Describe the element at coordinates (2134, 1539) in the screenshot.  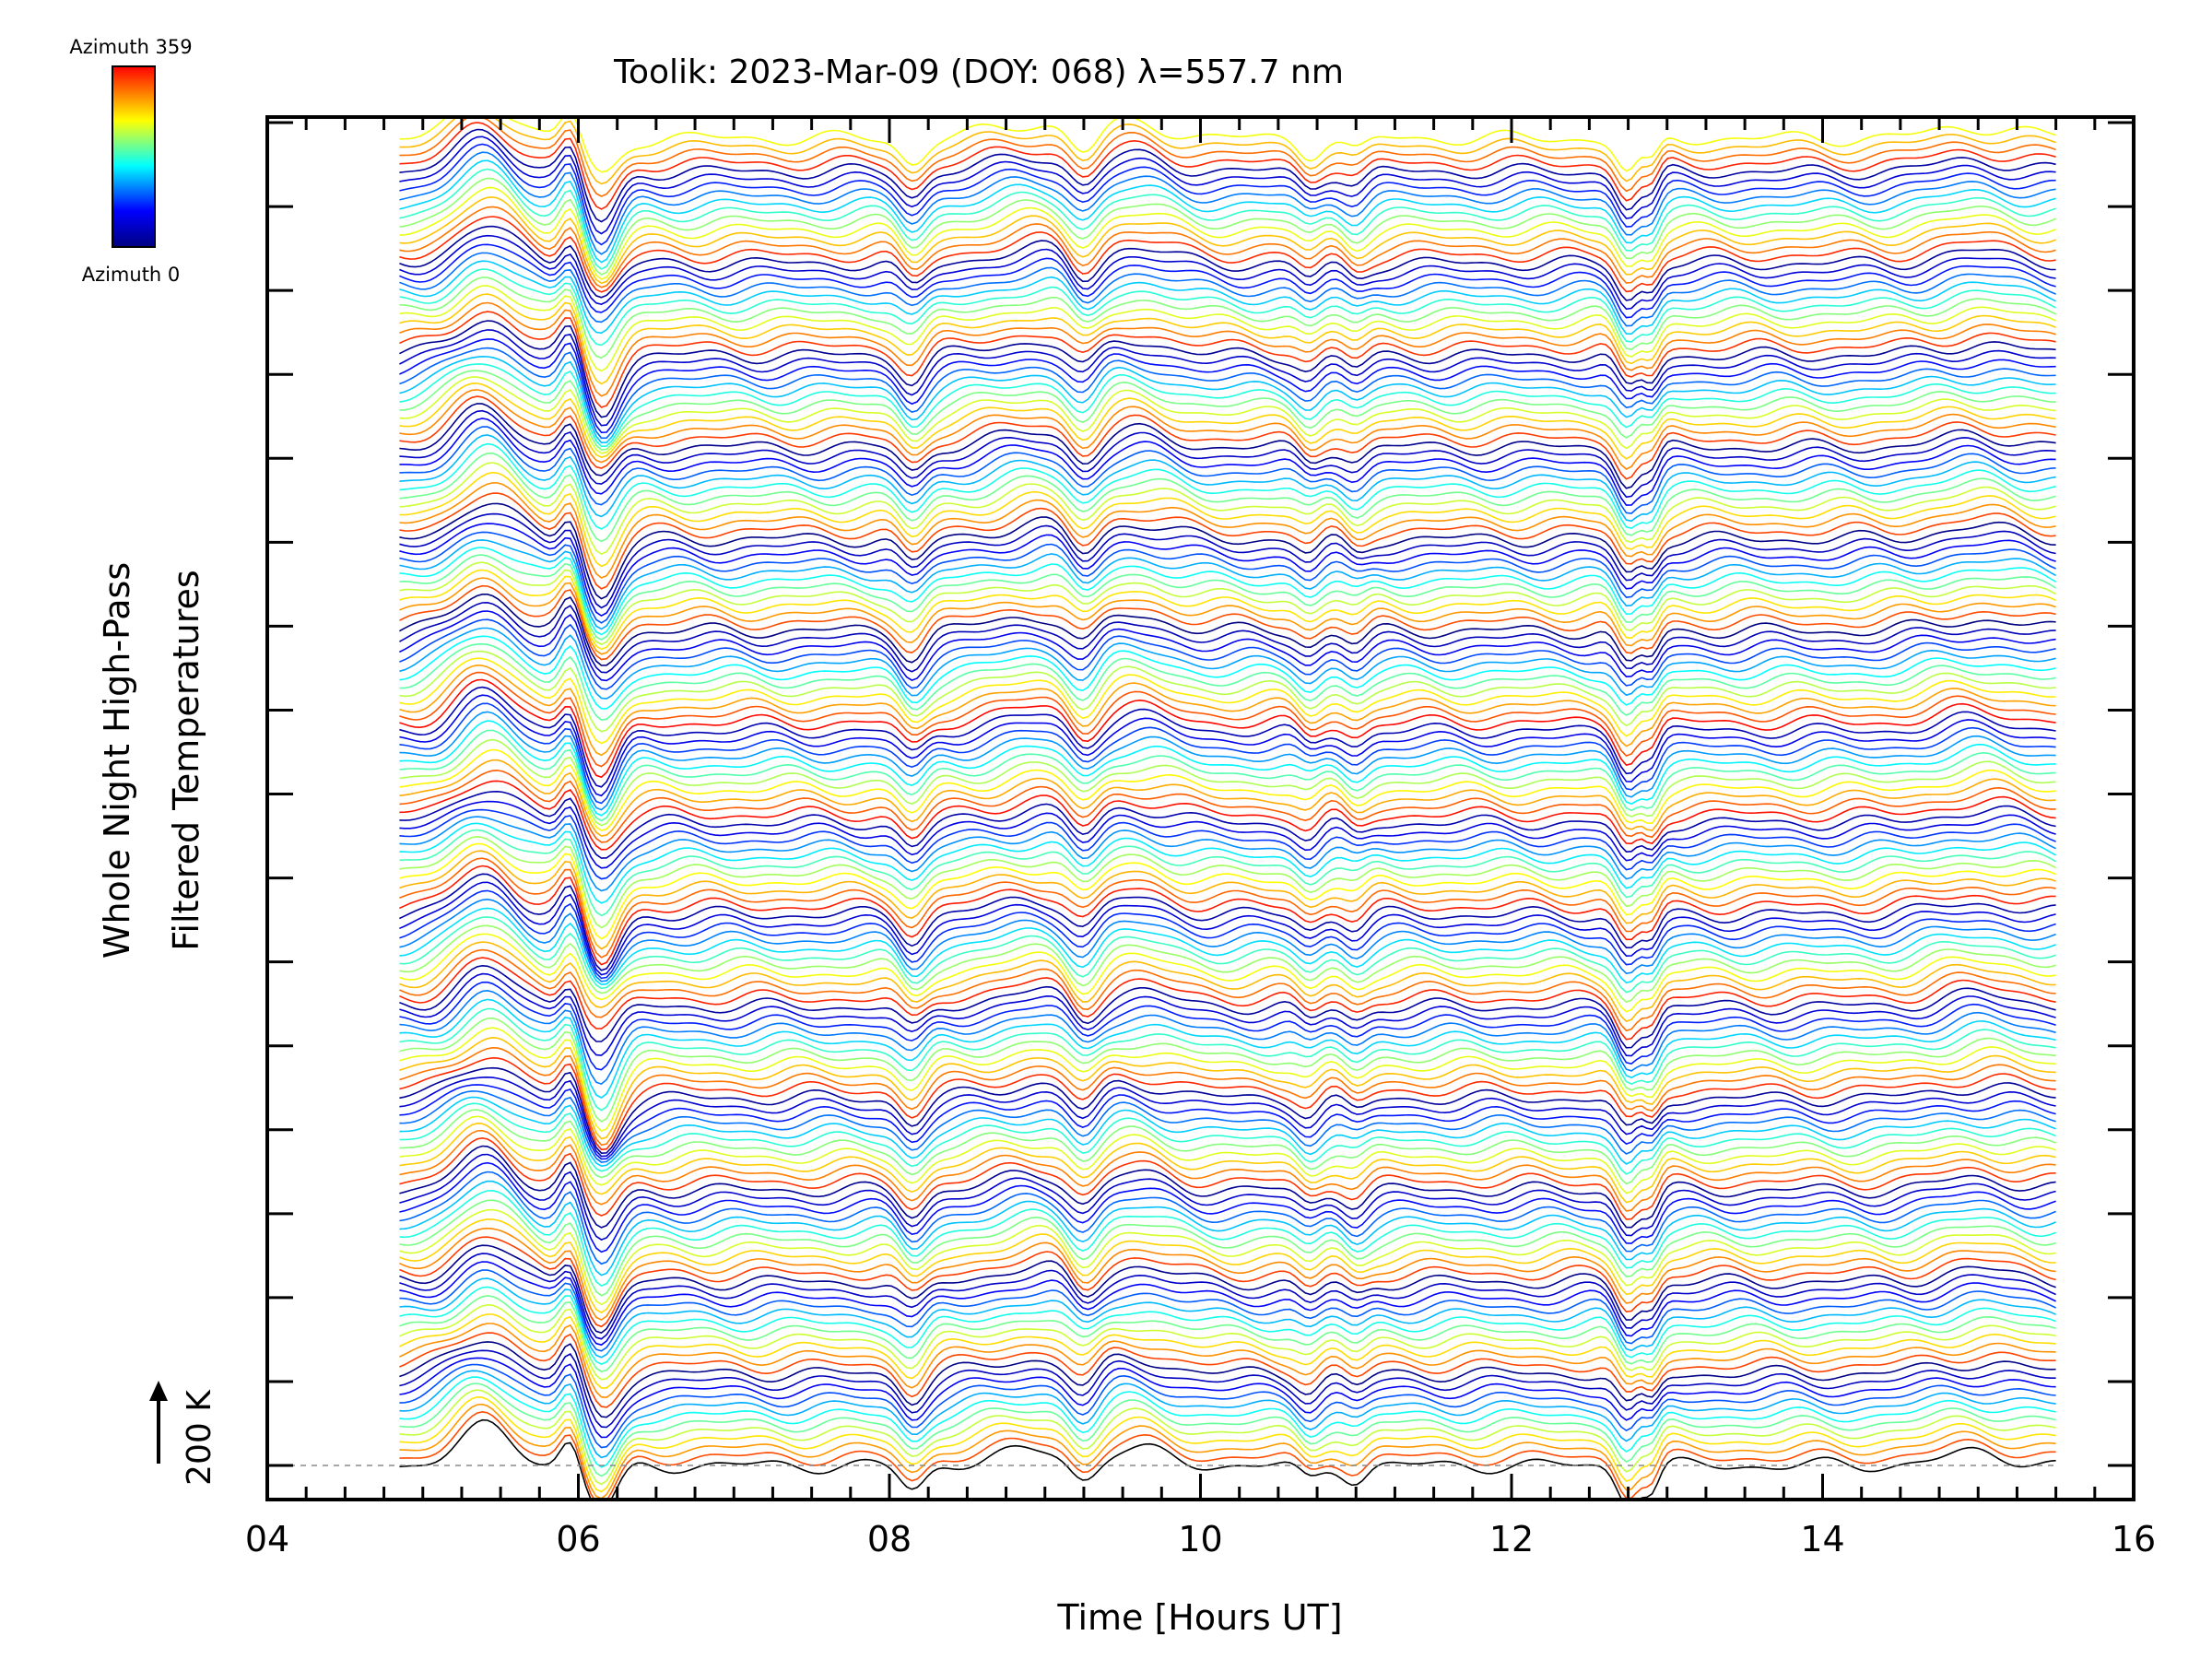
I see `x-tick-label: 16` at that location.